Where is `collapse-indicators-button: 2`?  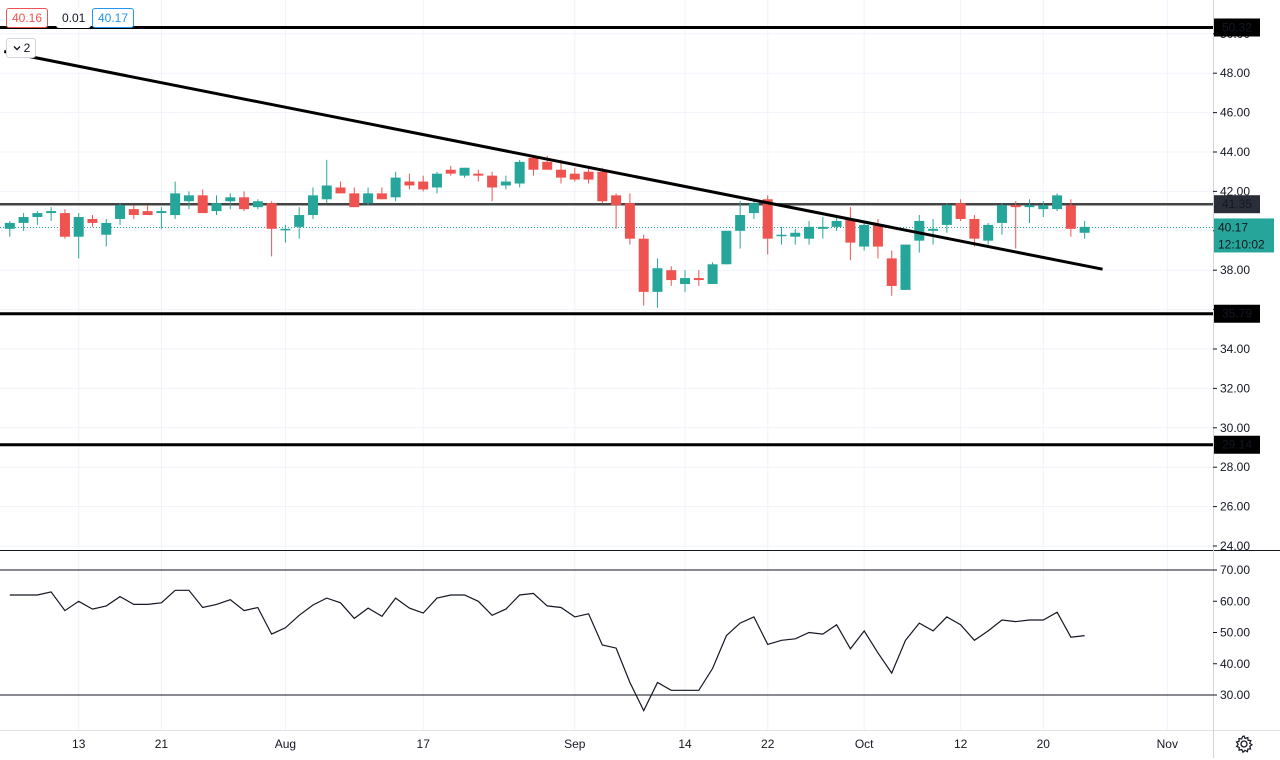
collapse-indicators-button: 2 is located at coordinates (21, 48).